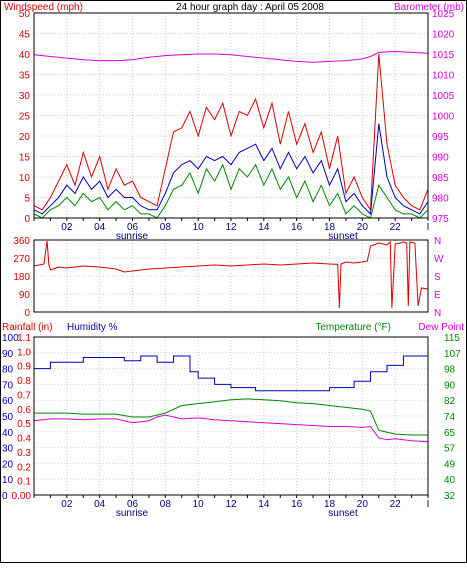 This screenshot has height=568, width=467. I want to click on rainfall-tick-label: 0.9, so click(24, 367).